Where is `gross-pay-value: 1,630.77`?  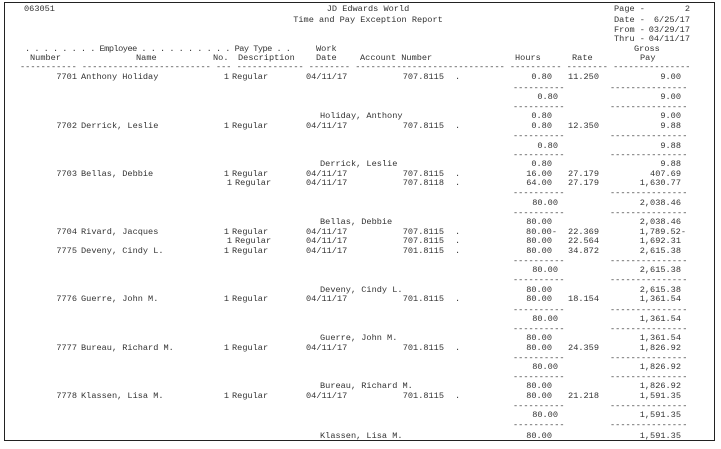 gross-pay-value: 1,630.77 is located at coordinates (660, 183).